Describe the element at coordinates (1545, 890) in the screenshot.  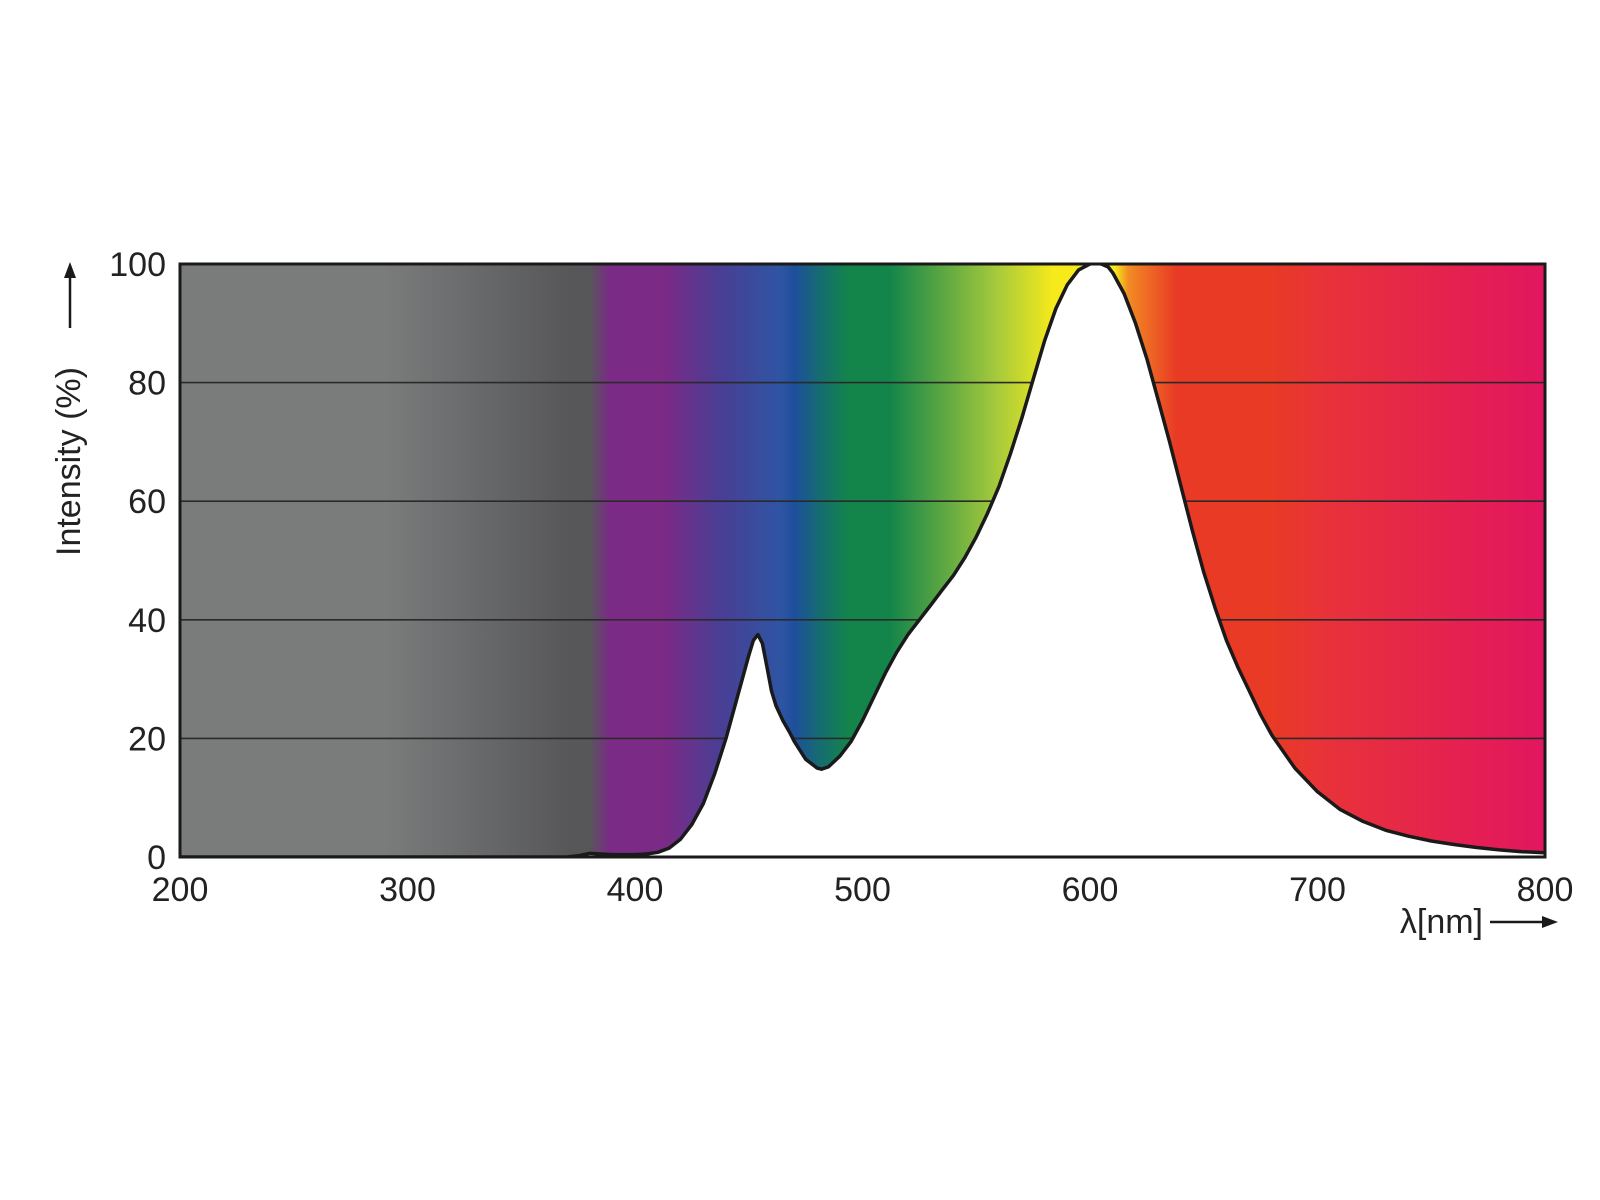
I see `x-tick-label: 800` at that location.